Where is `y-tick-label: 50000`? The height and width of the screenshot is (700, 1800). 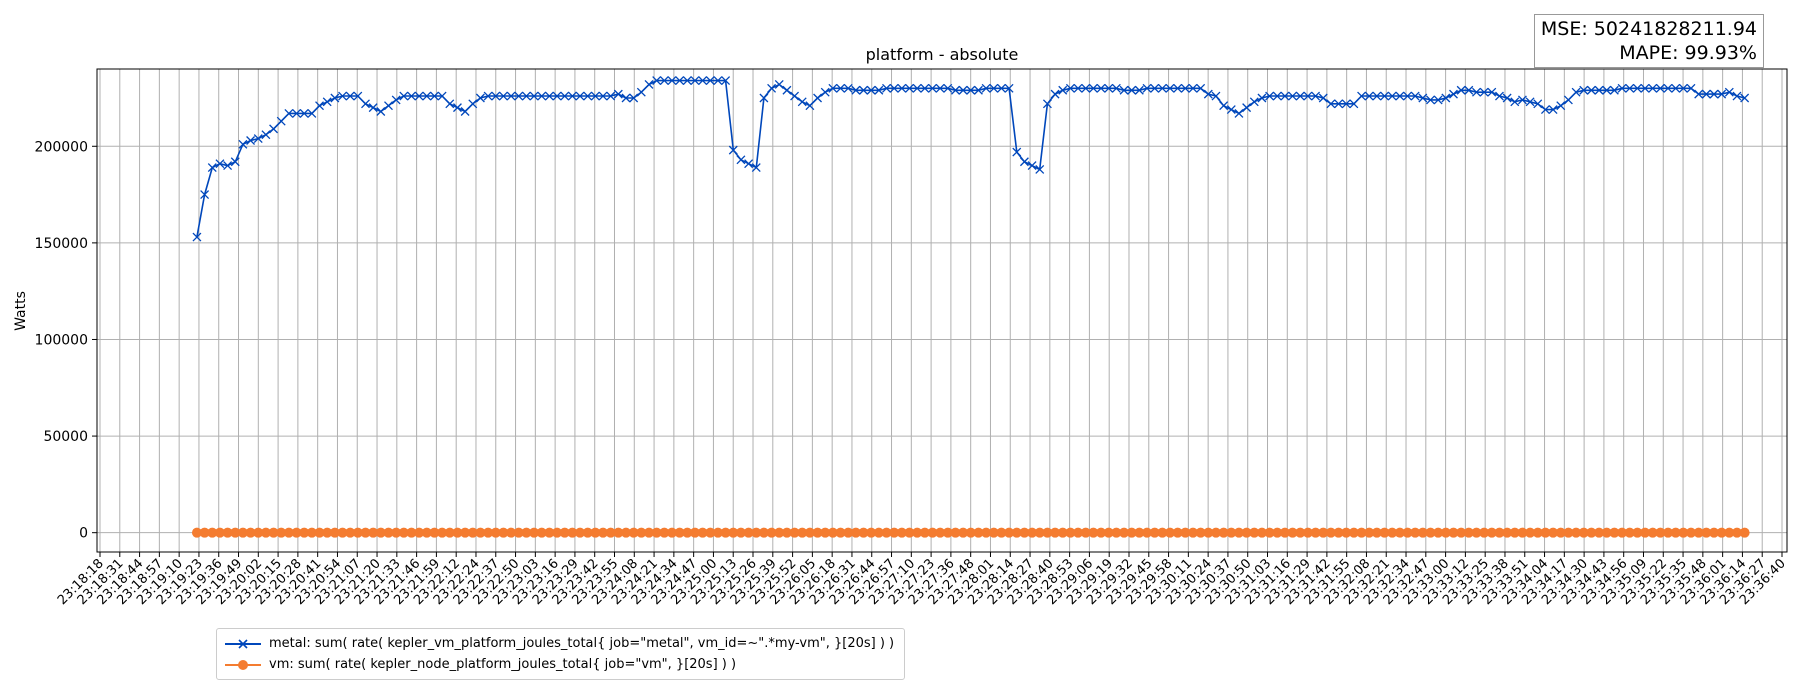 y-tick-label: 50000 is located at coordinates (65, 437).